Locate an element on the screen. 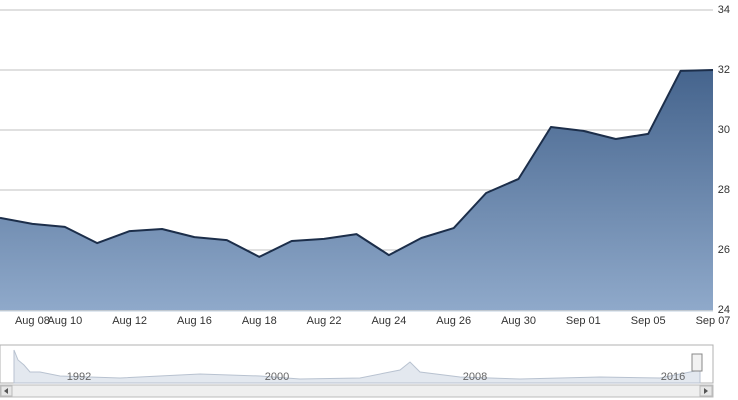 This screenshot has height=400, width=738. navigator-label: 2008 is located at coordinates (475, 377).